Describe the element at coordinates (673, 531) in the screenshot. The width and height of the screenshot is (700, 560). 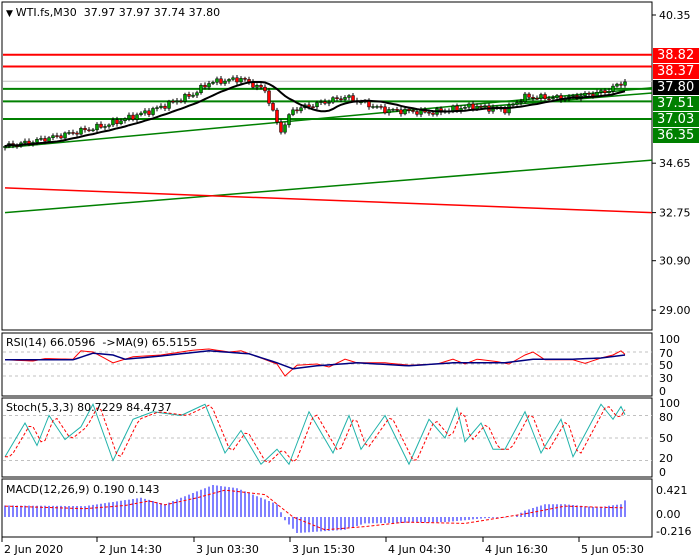
I see `macd-tick-label: -0.216` at that location.